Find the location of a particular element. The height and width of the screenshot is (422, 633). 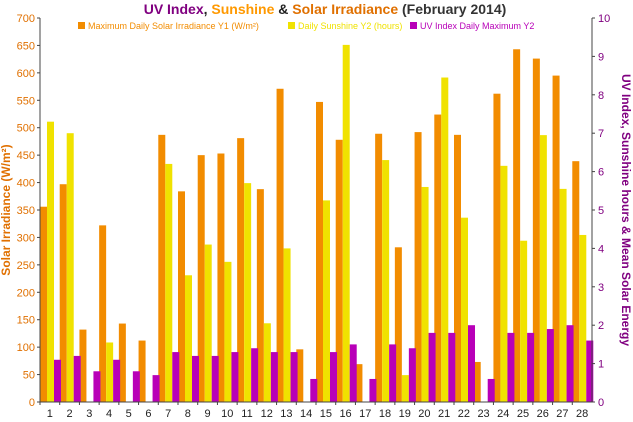

legend-item: UV Index Daily Maximum Y2 is located at coordinates (472, 26).